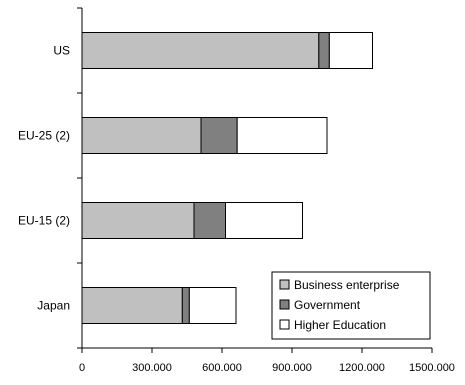 This screenshot has height=385, width=465. What do you see at coordinates (340, 325) in the screenshot?
I see `legend-label-higher-education: Higher Education` at bounding box center [340, 325].